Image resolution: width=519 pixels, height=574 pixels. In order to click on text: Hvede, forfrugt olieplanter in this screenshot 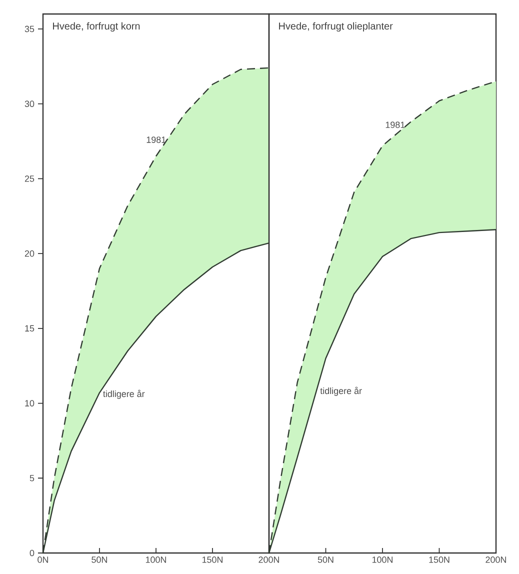, I will do `click(336, 27)`.